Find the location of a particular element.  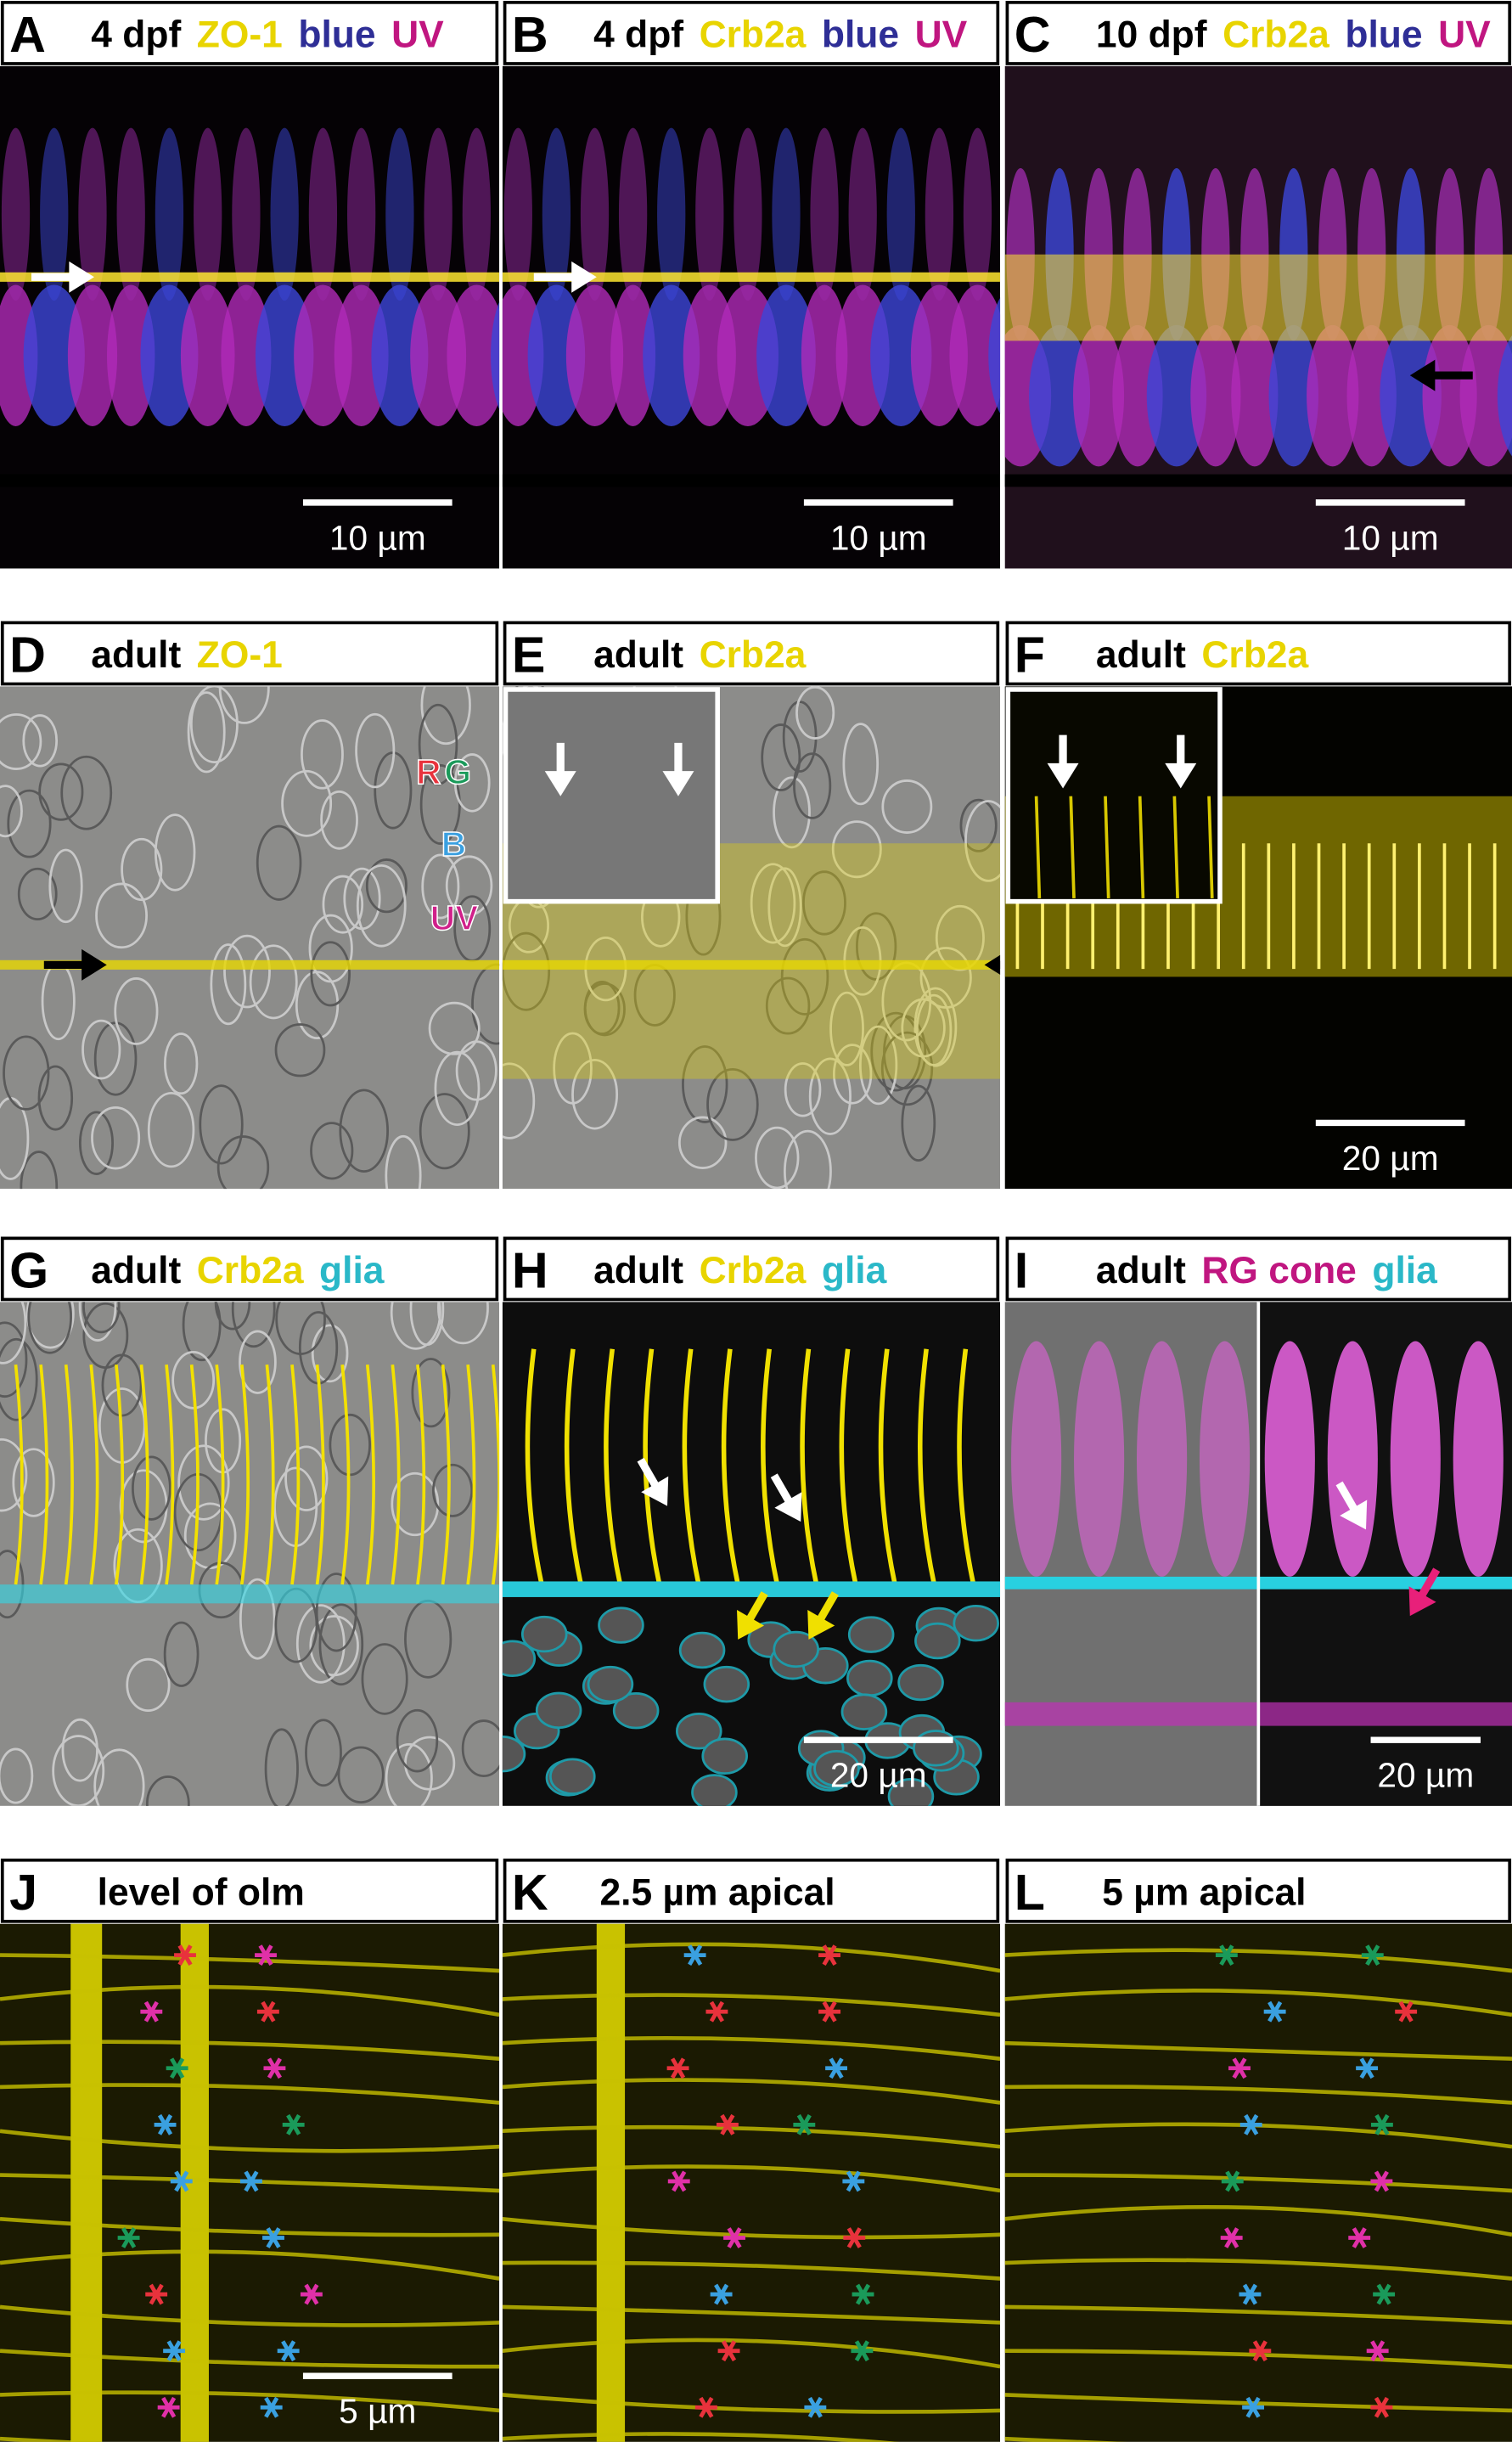

panel: A 4 dpf ZO-1 blue UV 10 µm is located at coordinates (250, 284).